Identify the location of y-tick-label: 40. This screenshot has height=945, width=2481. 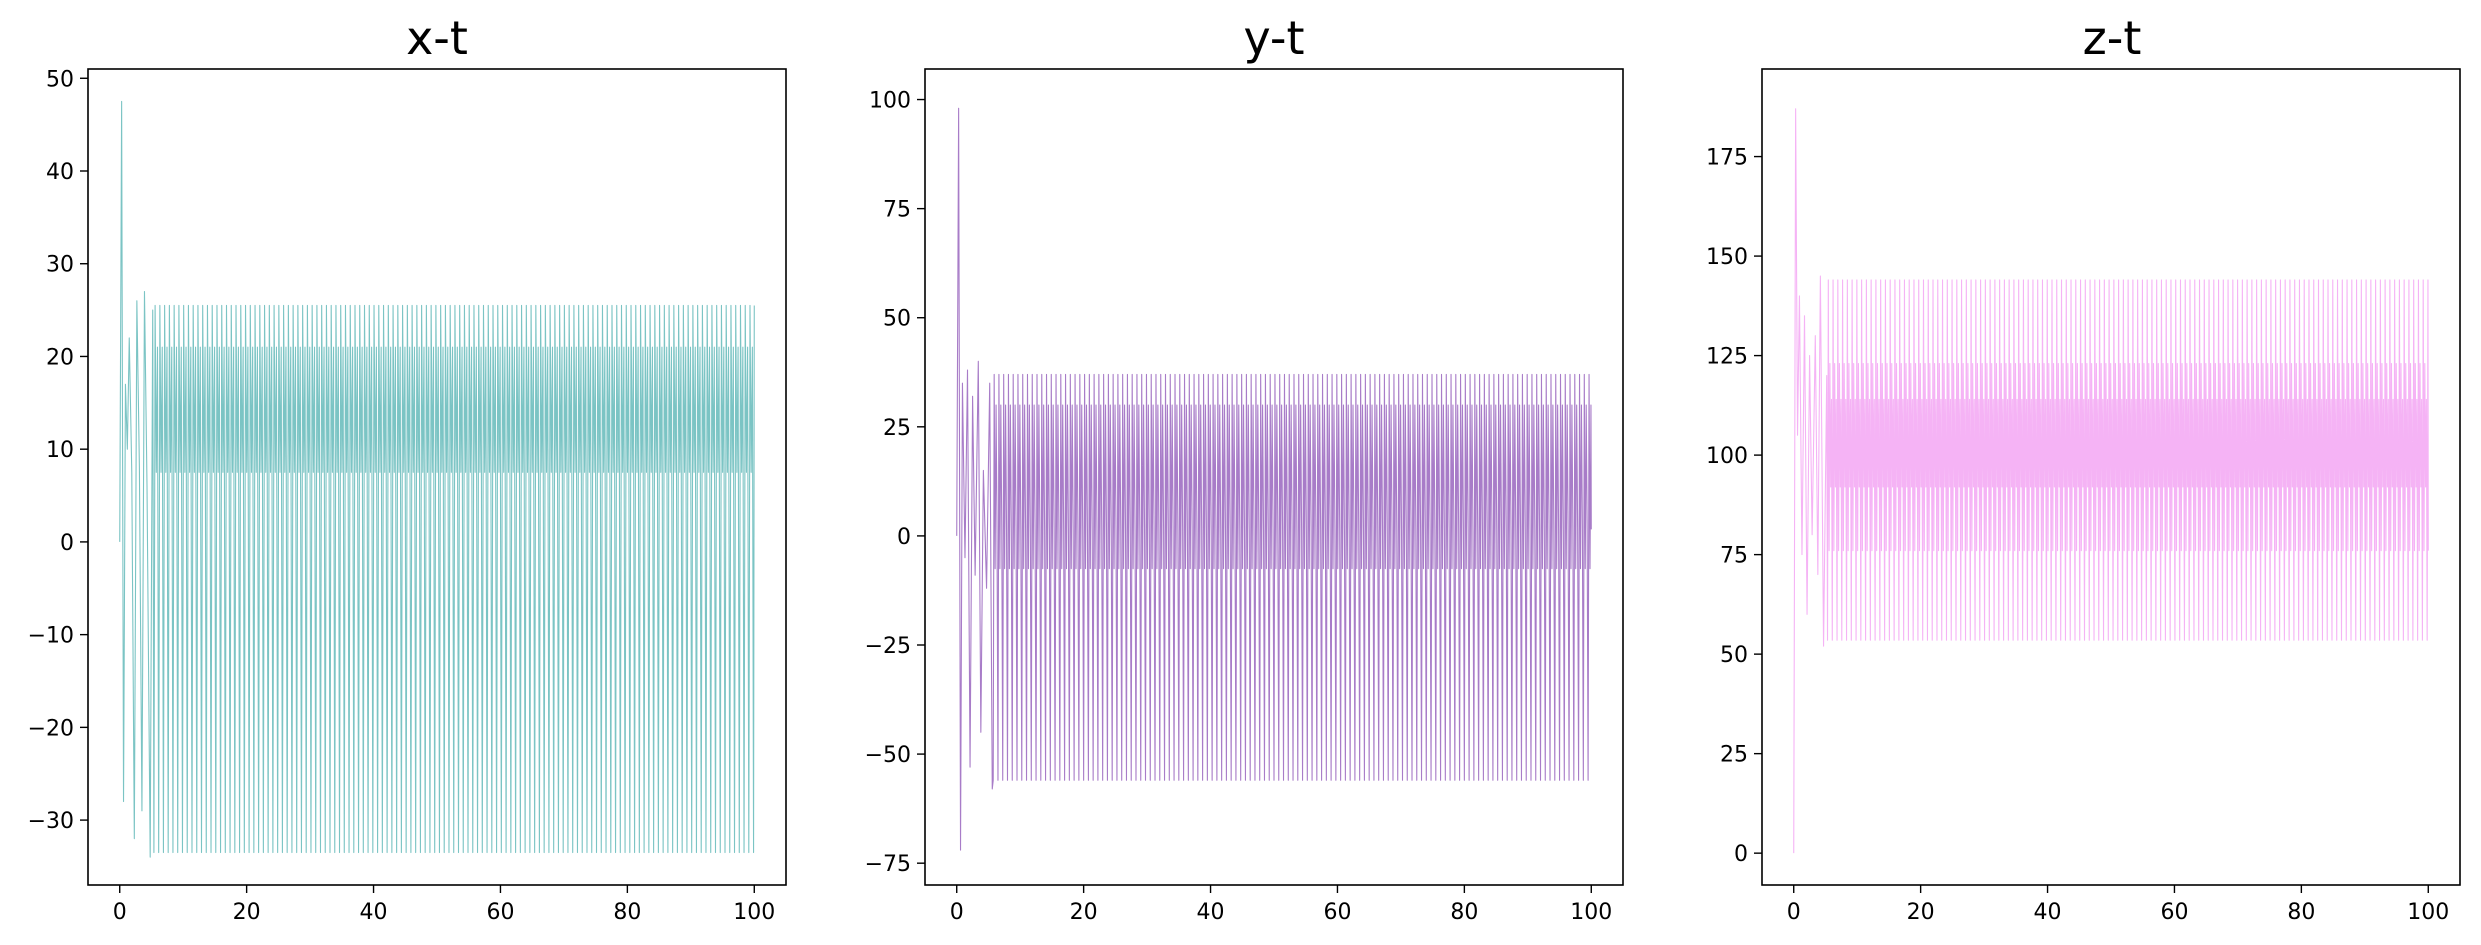
(60, 172).